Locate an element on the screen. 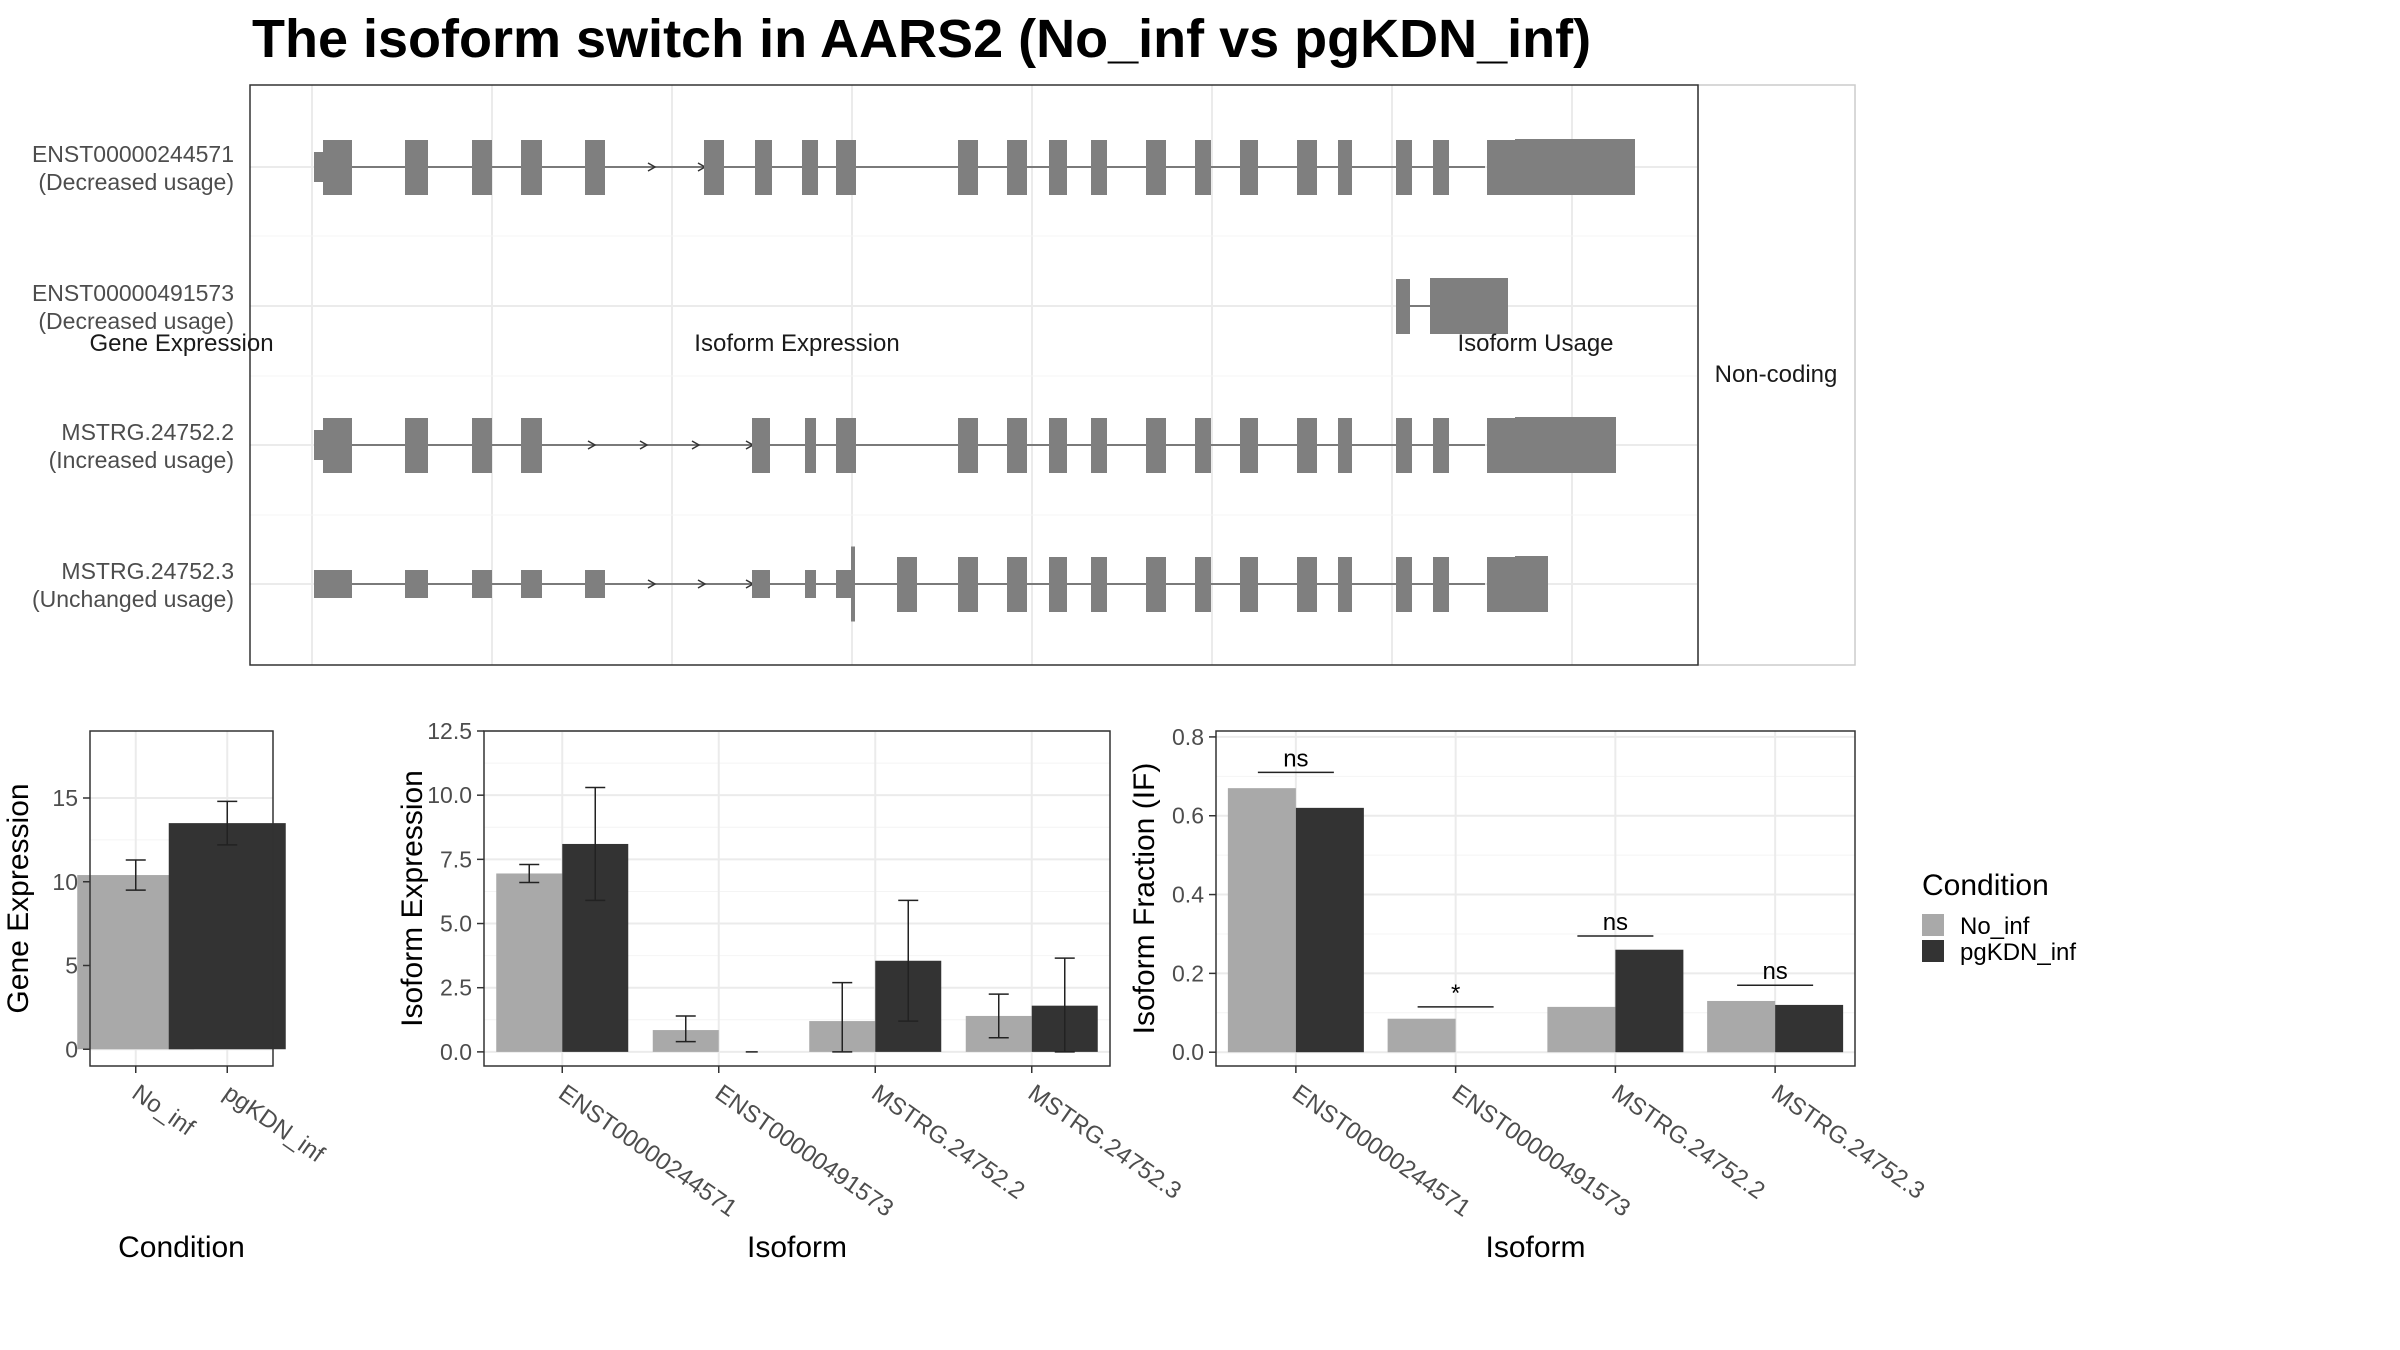  y-tick-label: 10.0 is located at coordinates (449, 795).